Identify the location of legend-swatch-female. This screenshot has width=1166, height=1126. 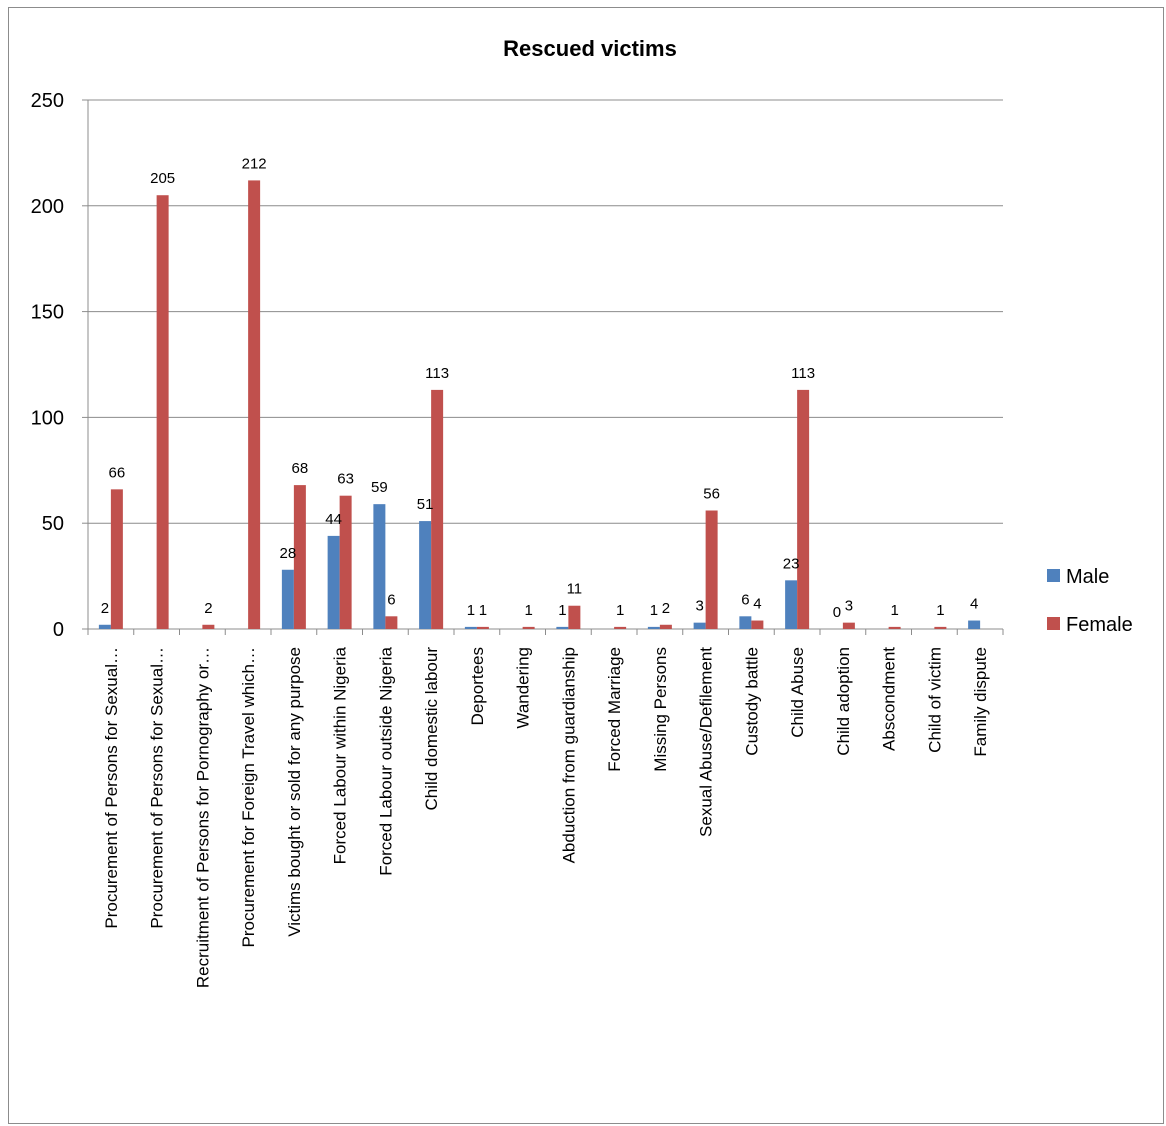
(1053, 623).